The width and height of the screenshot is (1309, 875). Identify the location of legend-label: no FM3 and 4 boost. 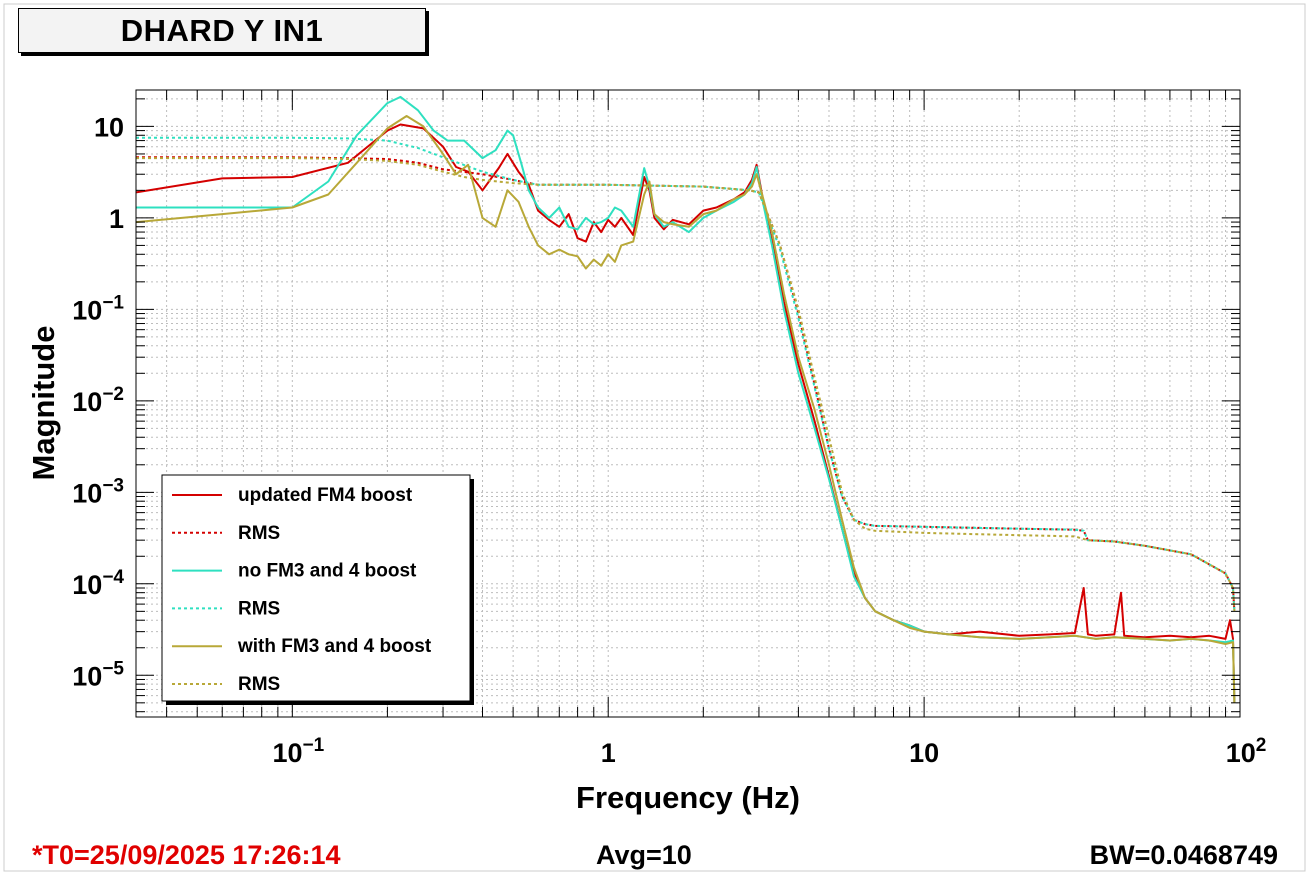
(327, 571).